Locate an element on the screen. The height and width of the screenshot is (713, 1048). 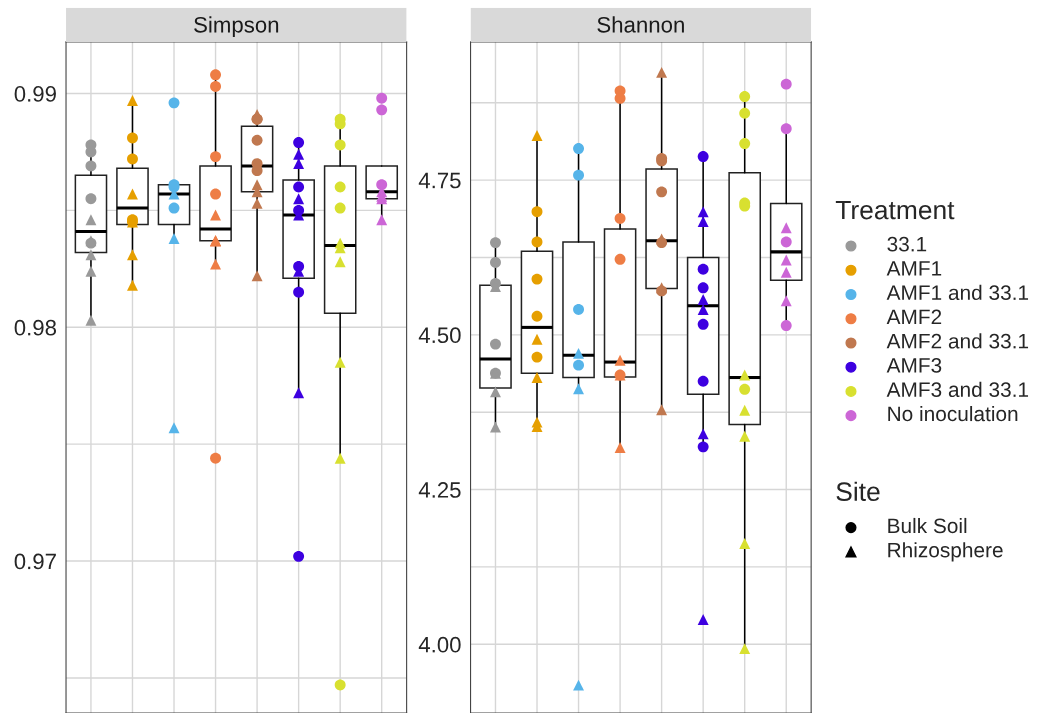
text: AMF1 and 33.1 is located at coordinates (957, 292).